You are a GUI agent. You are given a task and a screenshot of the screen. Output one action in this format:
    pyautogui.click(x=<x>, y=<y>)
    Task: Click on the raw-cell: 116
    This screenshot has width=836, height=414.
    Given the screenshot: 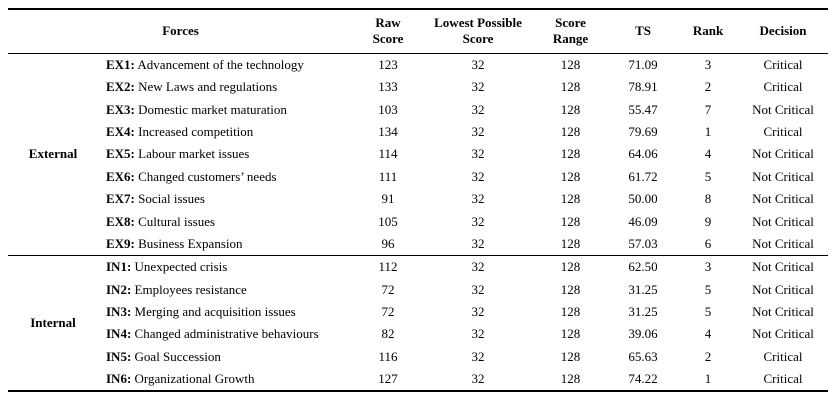 What is the action you would take?
    pyautogui.click(x=388, y=356)
    